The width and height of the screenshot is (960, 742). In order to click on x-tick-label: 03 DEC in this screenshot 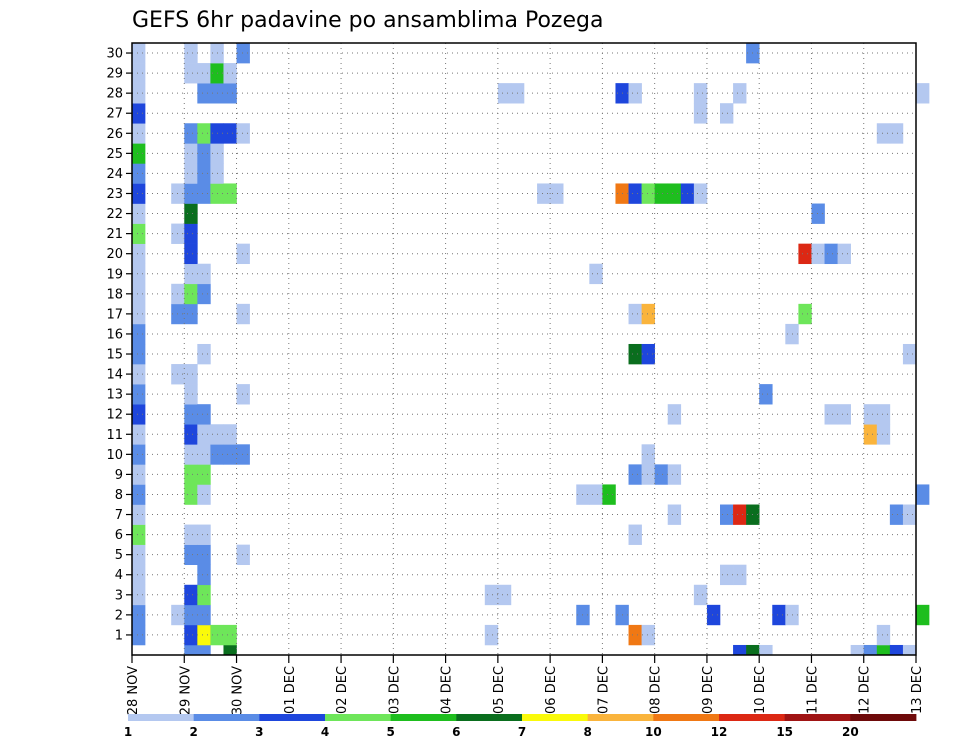, I will do `click(394, 690)`.